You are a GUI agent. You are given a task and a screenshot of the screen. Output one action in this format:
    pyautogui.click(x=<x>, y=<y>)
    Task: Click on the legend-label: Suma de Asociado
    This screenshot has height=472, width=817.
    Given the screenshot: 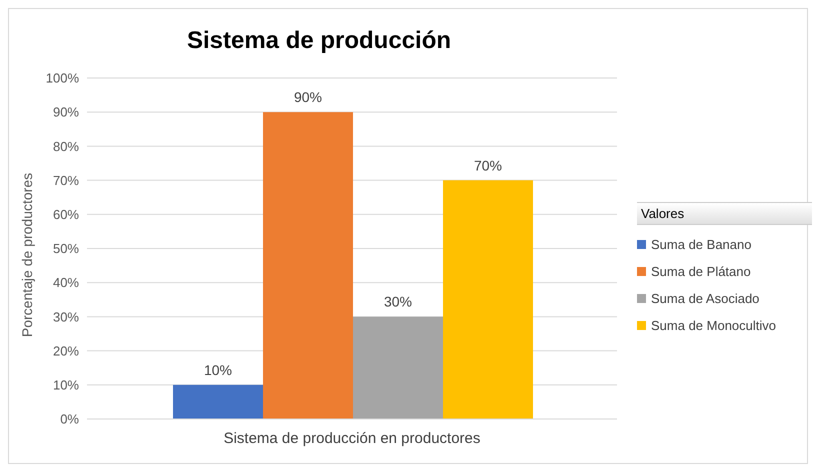 What is the action you would take?
    pyautogui.click(x=705, y=298)
    